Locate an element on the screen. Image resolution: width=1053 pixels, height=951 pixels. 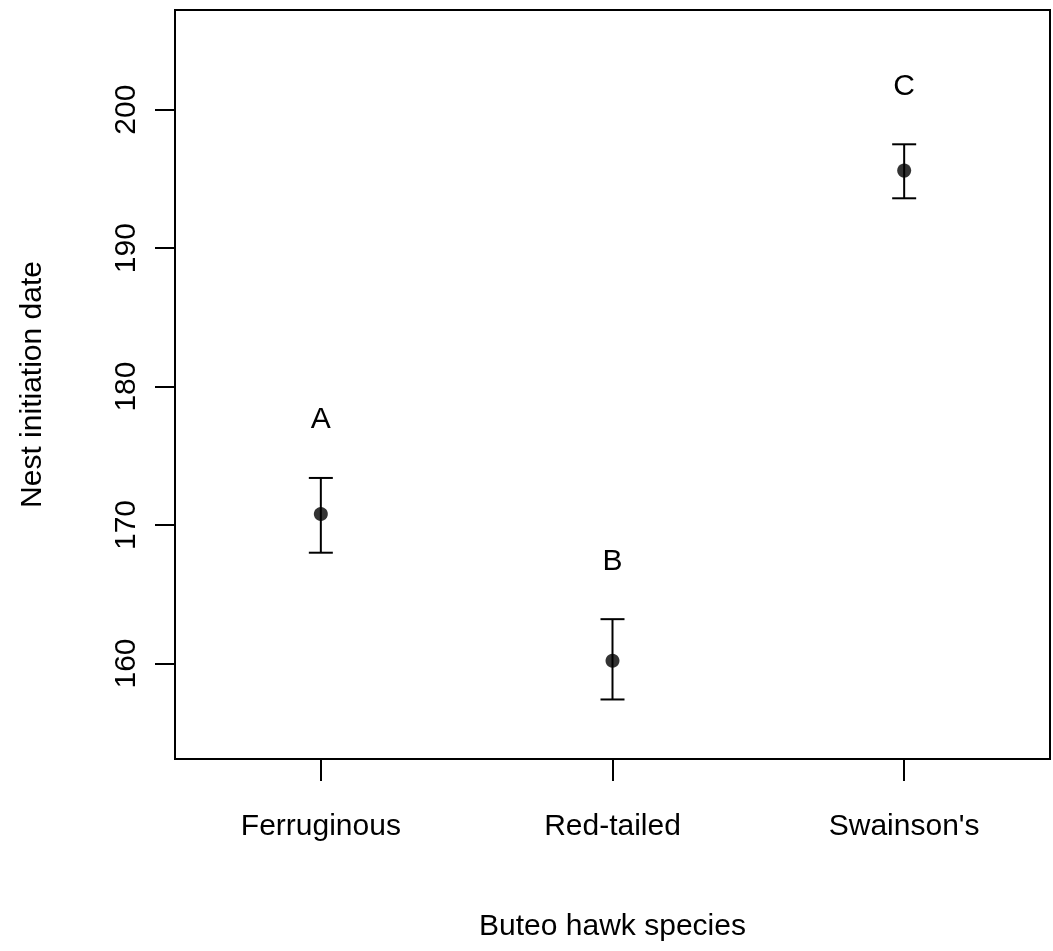
x-tick-label: Red-tailed is located at coordinates (612, 824).